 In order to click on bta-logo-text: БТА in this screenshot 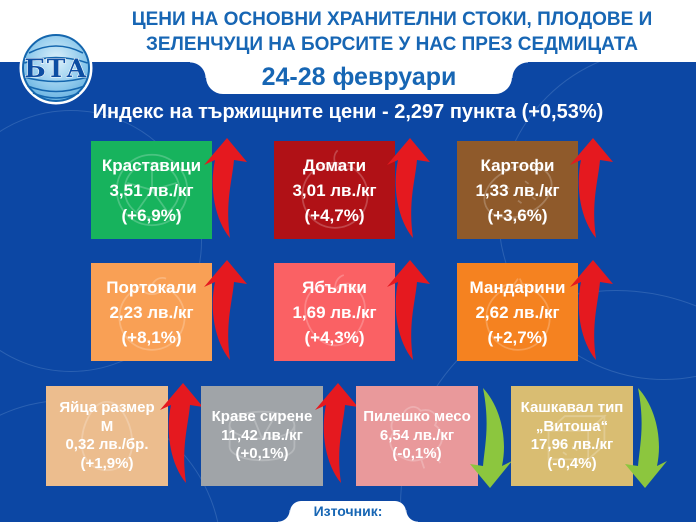, I will do `click(55, 68)`.